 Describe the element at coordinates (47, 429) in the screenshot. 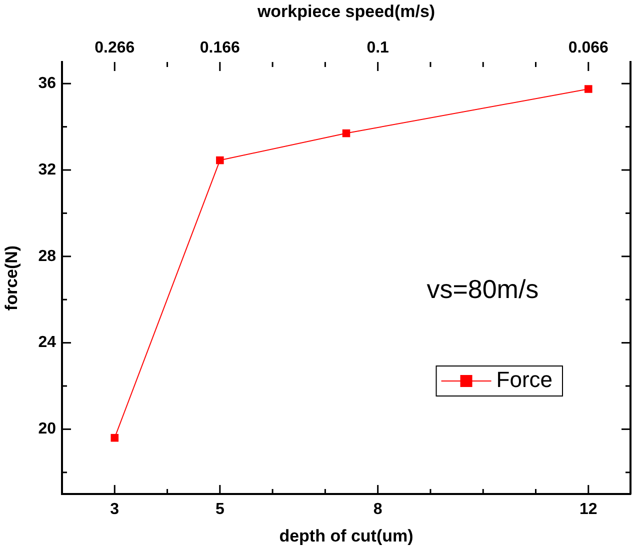

I see `y-tick-label: 20` at that location.